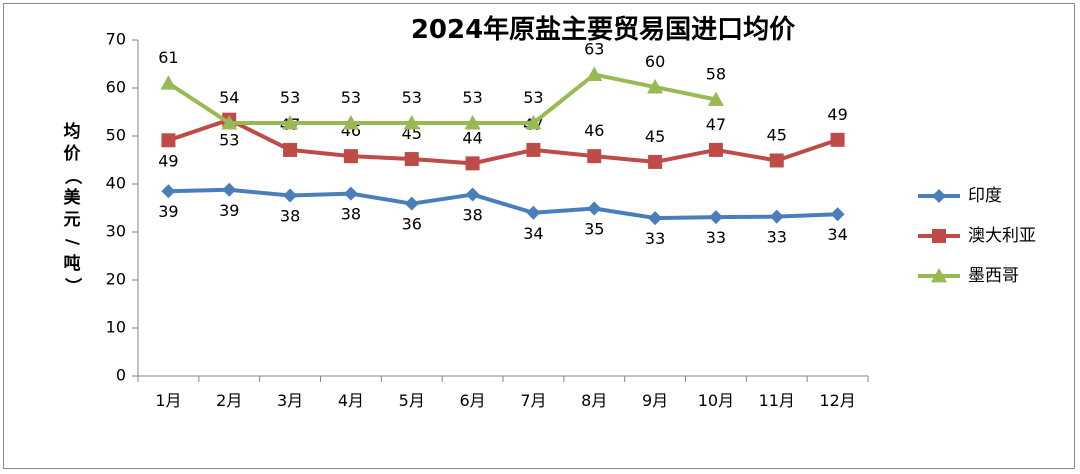  I want to click on y-axis-label: 均价 （ 美元 / 吨 ）, so click(72, 208).